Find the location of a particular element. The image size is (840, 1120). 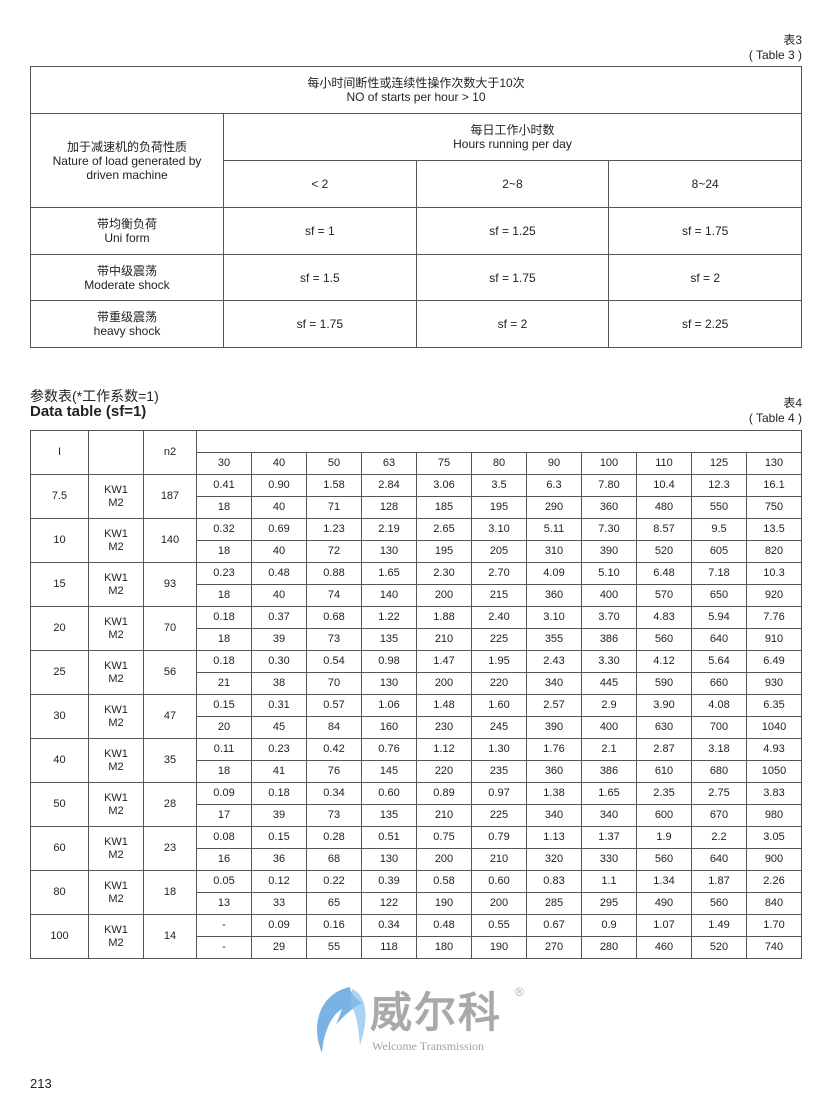

m2-value: 39 is located at coordinates (279, 639).